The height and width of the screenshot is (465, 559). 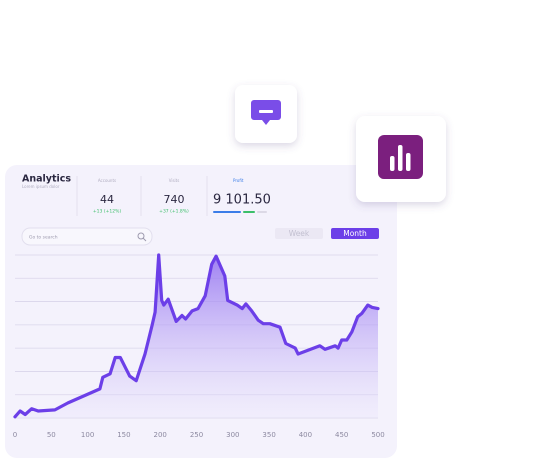 What do you see at coordinates (196, 435) in the screenshot?
I see `x-tick-label: 250` at bounding box center [196, 435].